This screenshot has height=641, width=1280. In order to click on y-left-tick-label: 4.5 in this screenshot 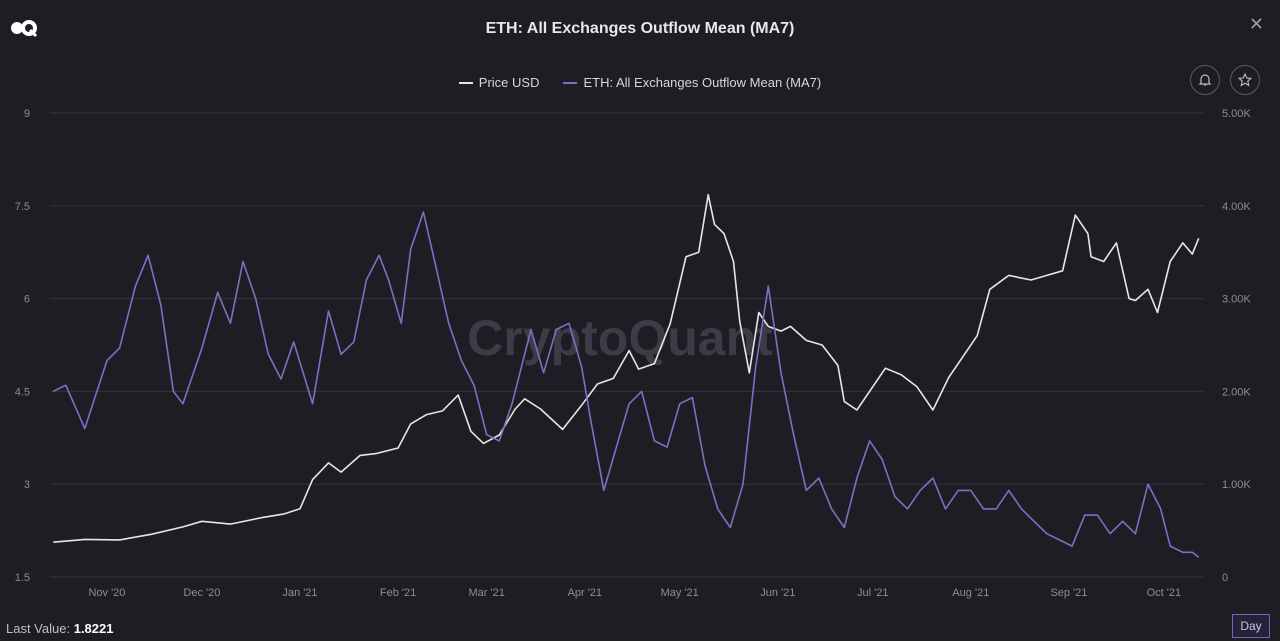, I will do `click(22, 392)`.